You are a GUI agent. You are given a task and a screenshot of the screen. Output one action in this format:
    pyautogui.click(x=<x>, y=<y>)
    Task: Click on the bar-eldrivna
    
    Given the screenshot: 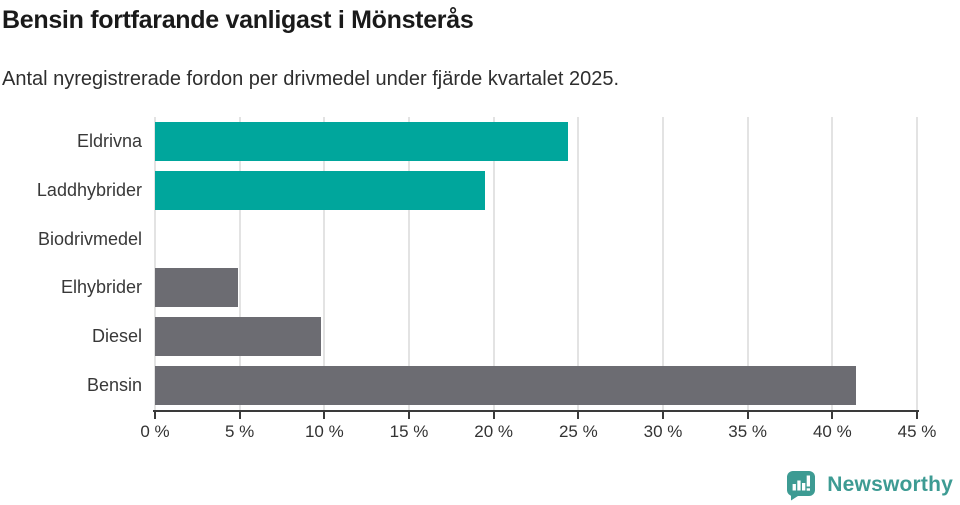 What is the action you would take?
    pyautogui.click(x=362, y=141)
    